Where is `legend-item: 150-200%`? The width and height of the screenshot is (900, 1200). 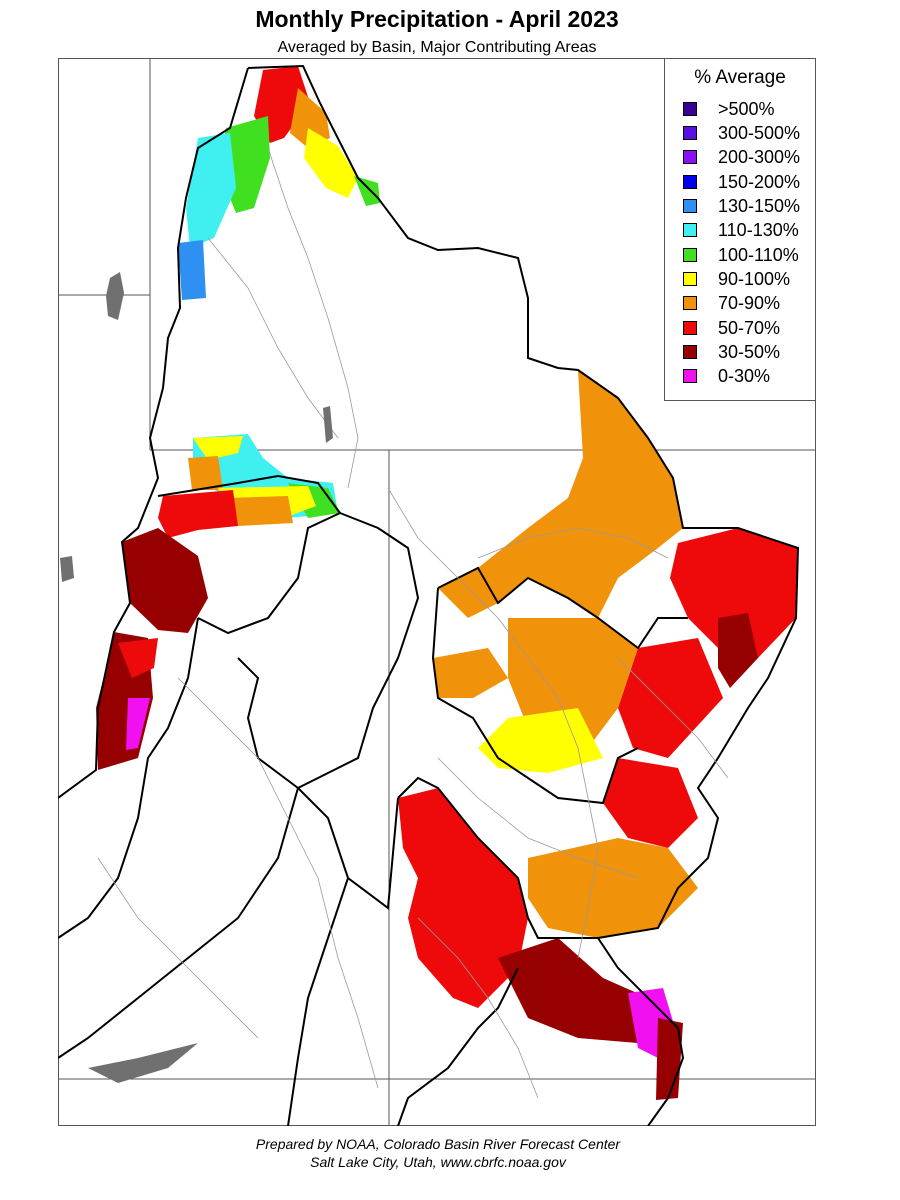 legend-item: 150-200% is located at coordinates (741, 182).